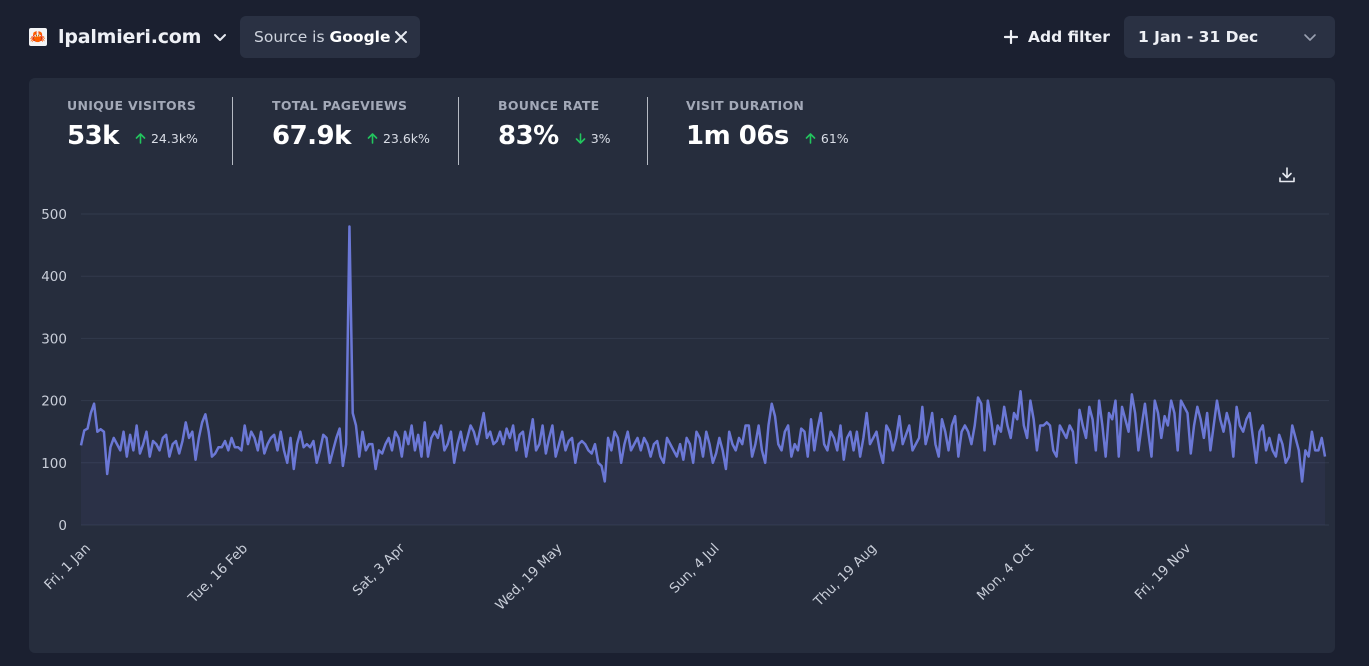 This screenshot has width=1369, height=666. What do you see at coordinates (694, 569) in the screenshot?
I see `x-tick-label: Sun, 4 Jul` at bounding box center [694, 569].